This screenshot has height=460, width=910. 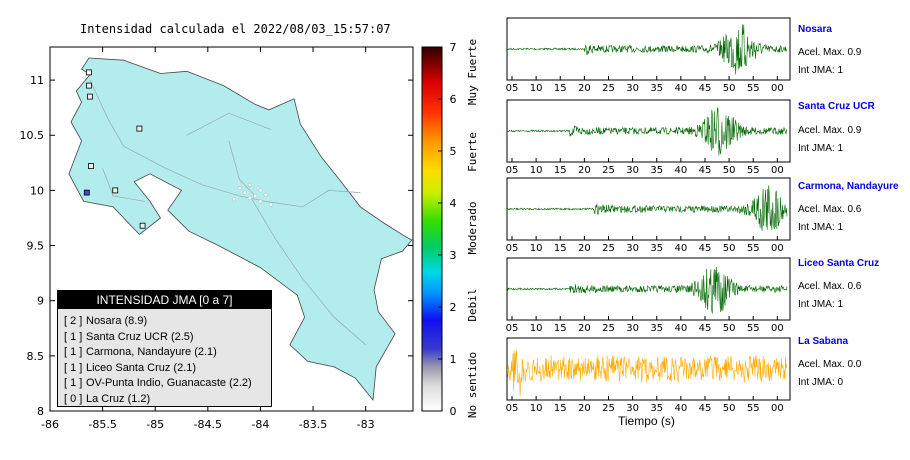 I want to click on y-tick-label: 8, so click(x=40, y=411).